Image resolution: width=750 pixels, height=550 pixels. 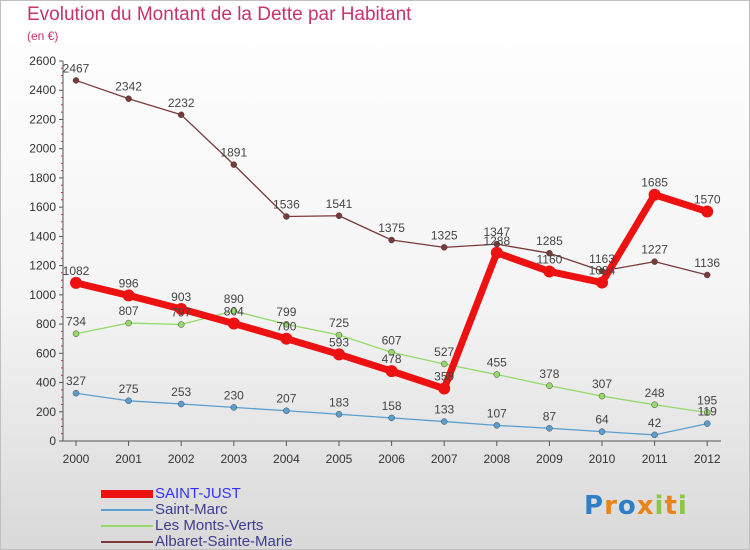 I want to click on data-label: 2467, so click(x=76, y=68).